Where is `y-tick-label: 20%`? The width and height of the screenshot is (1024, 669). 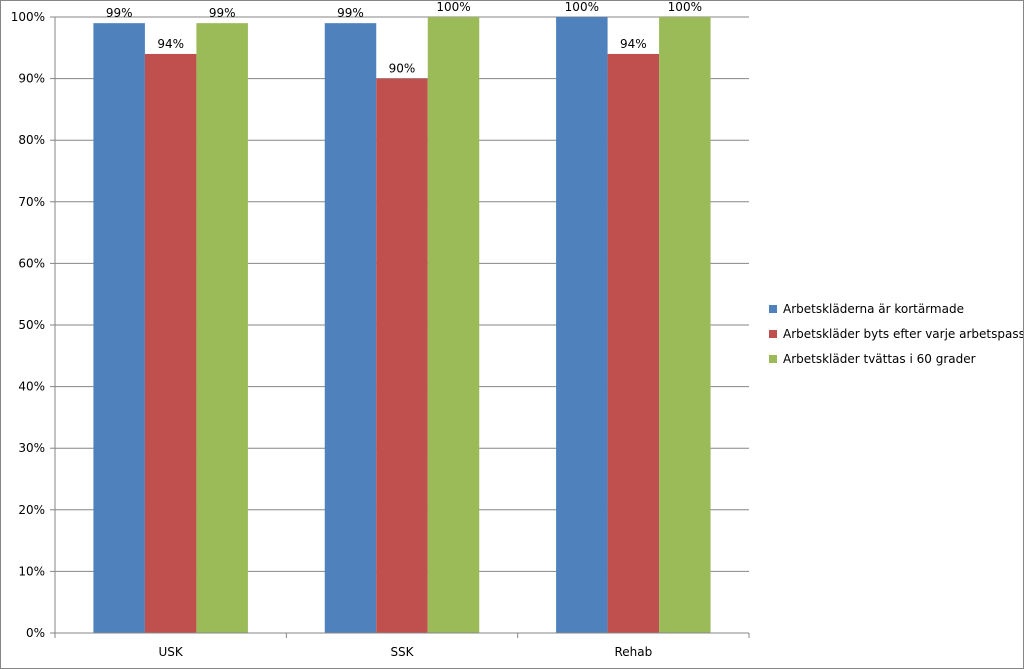 y-tick-label: 20% is located at coordinates (31, 510).